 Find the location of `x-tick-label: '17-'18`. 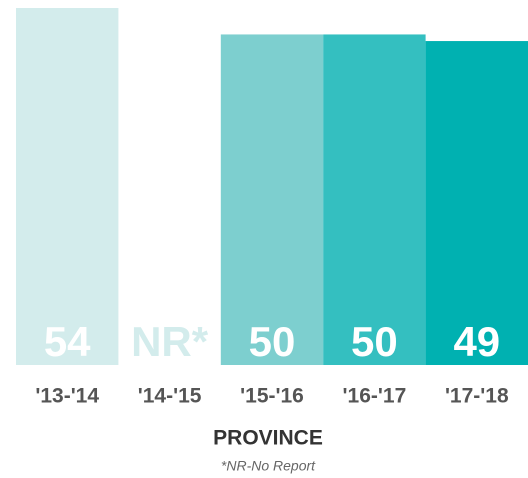

x-tick-label: '17-'18 is located at coordinates (477, 396).